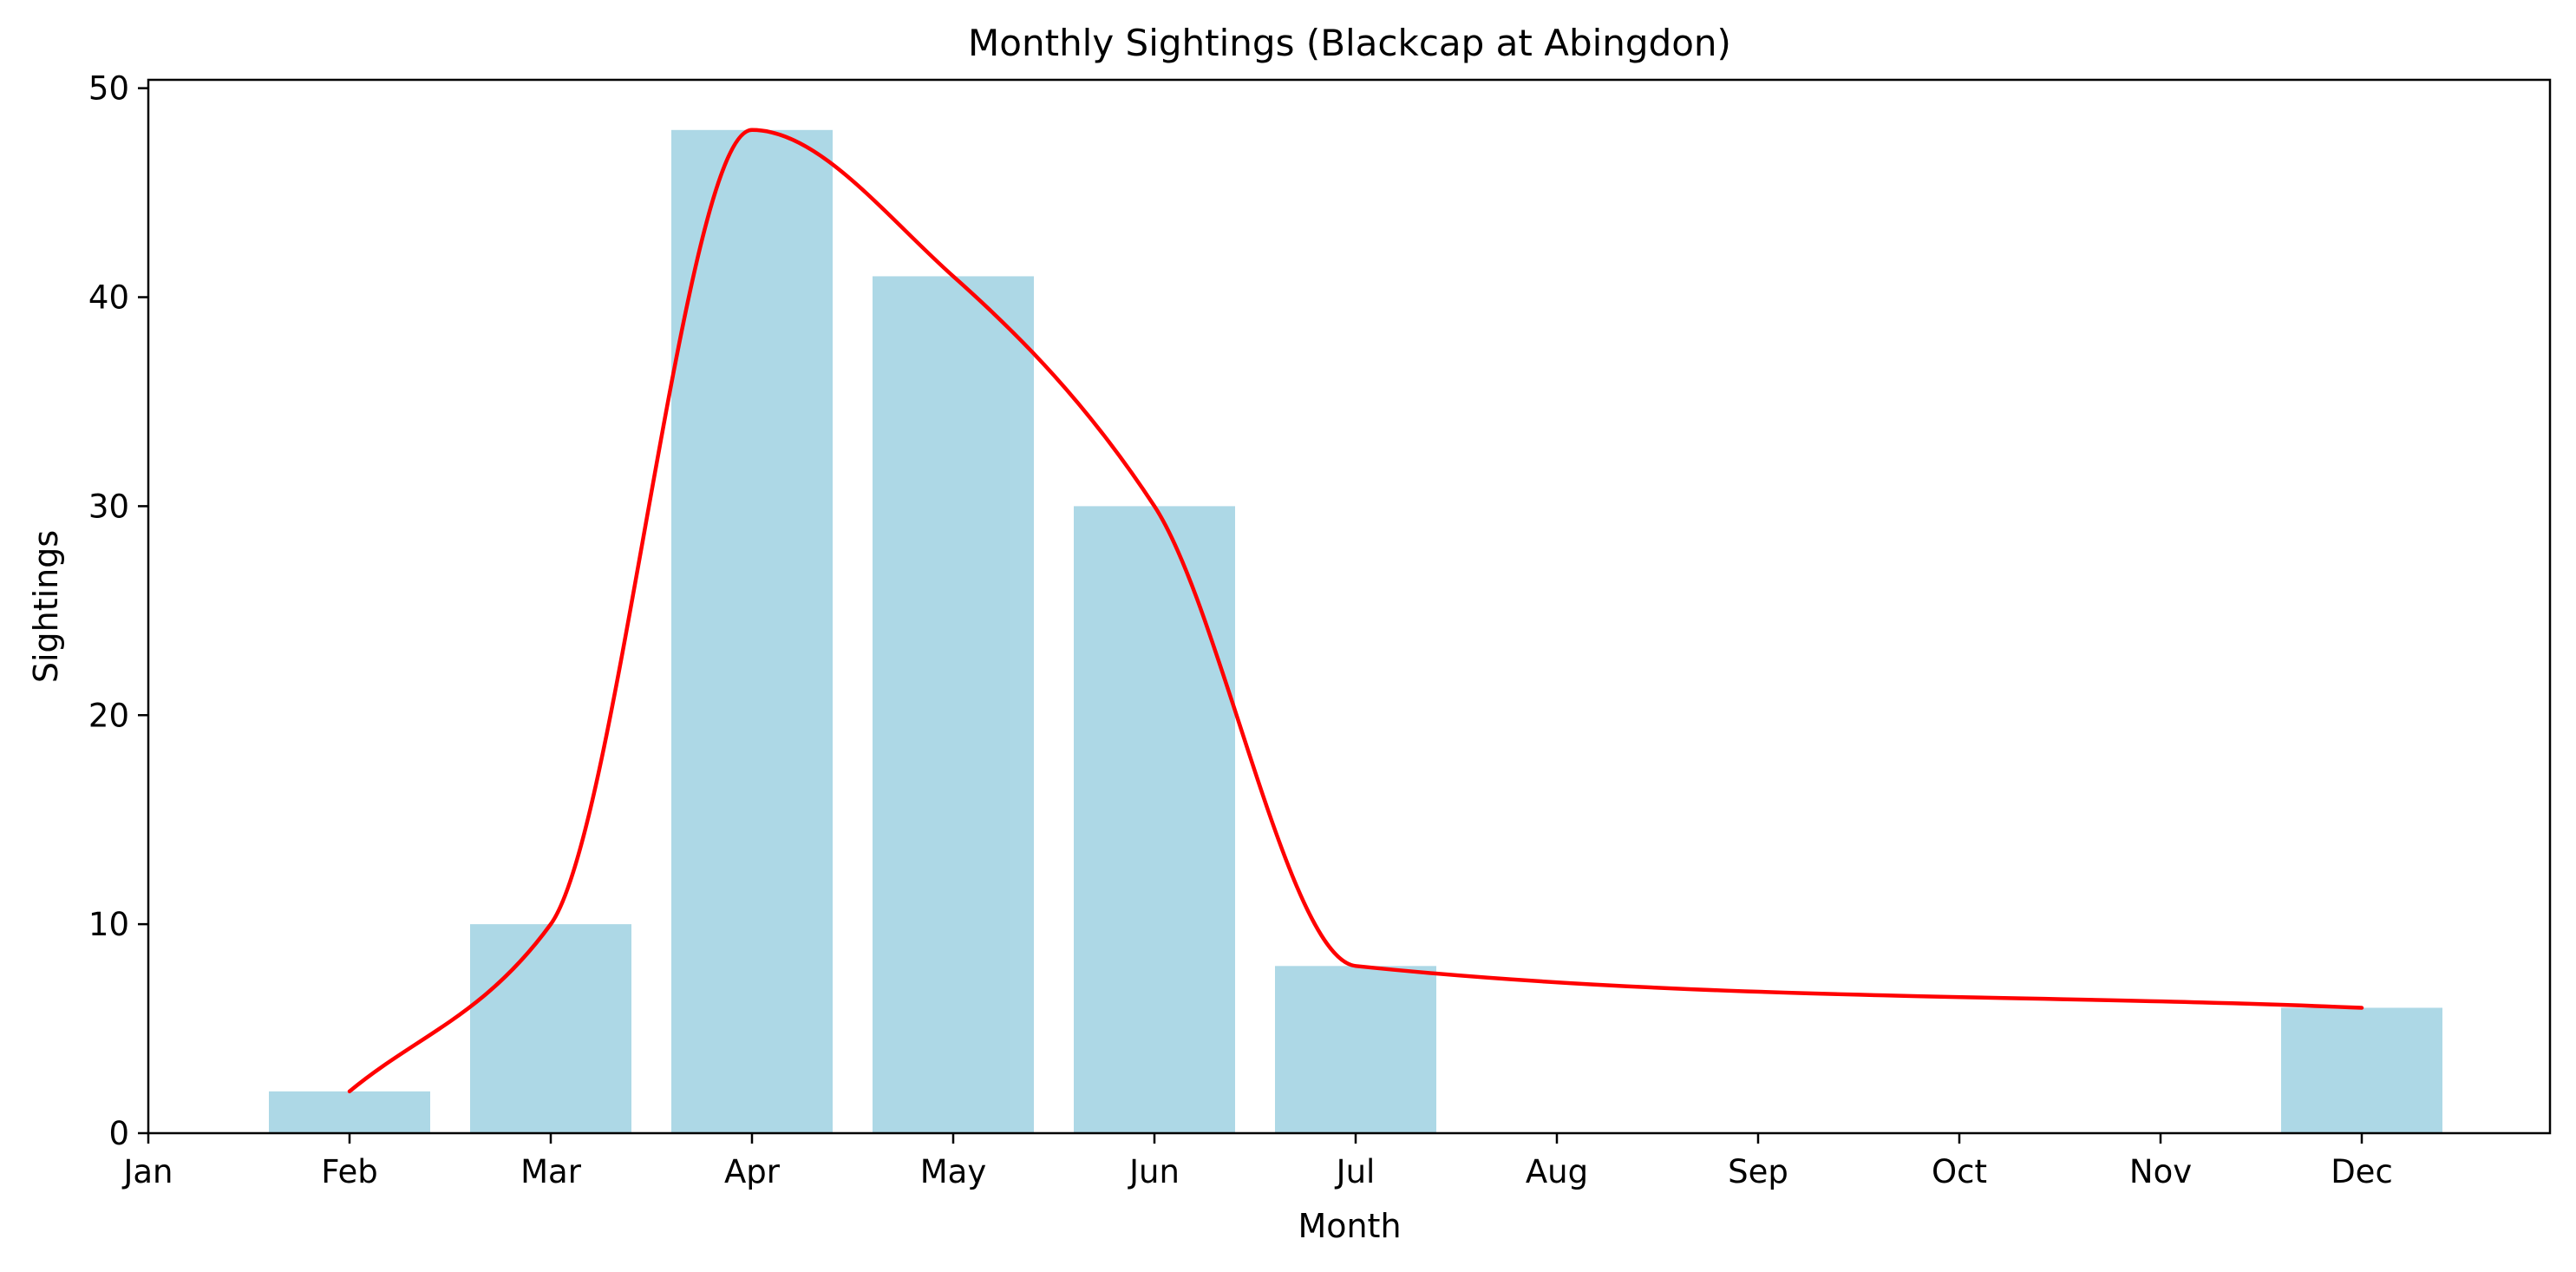 This screenshot has width=2576, height=1272. What do you see at coordinates (2362, 1171) in the screenshot?
I see `x-tick-label-dec: Dec` at bounding box center [2362, 1171].